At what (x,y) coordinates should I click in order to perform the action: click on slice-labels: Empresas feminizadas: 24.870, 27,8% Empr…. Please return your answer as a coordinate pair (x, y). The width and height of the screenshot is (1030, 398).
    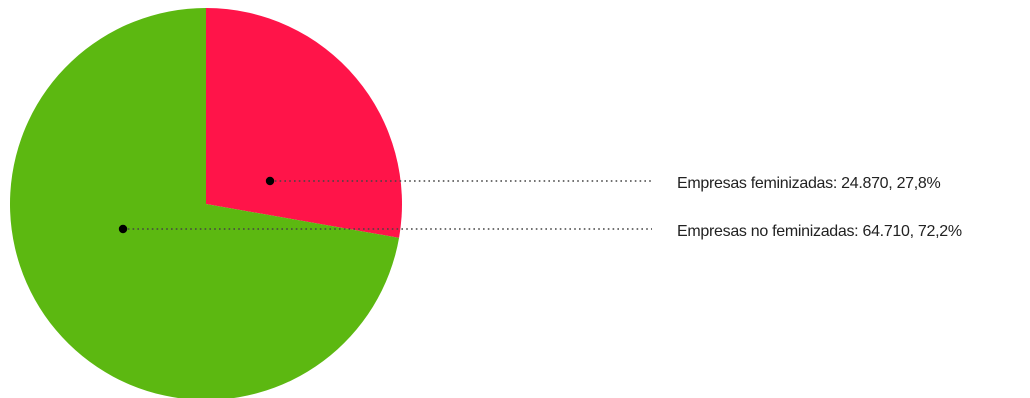
    Looking at the image, I should click on (819, 207).